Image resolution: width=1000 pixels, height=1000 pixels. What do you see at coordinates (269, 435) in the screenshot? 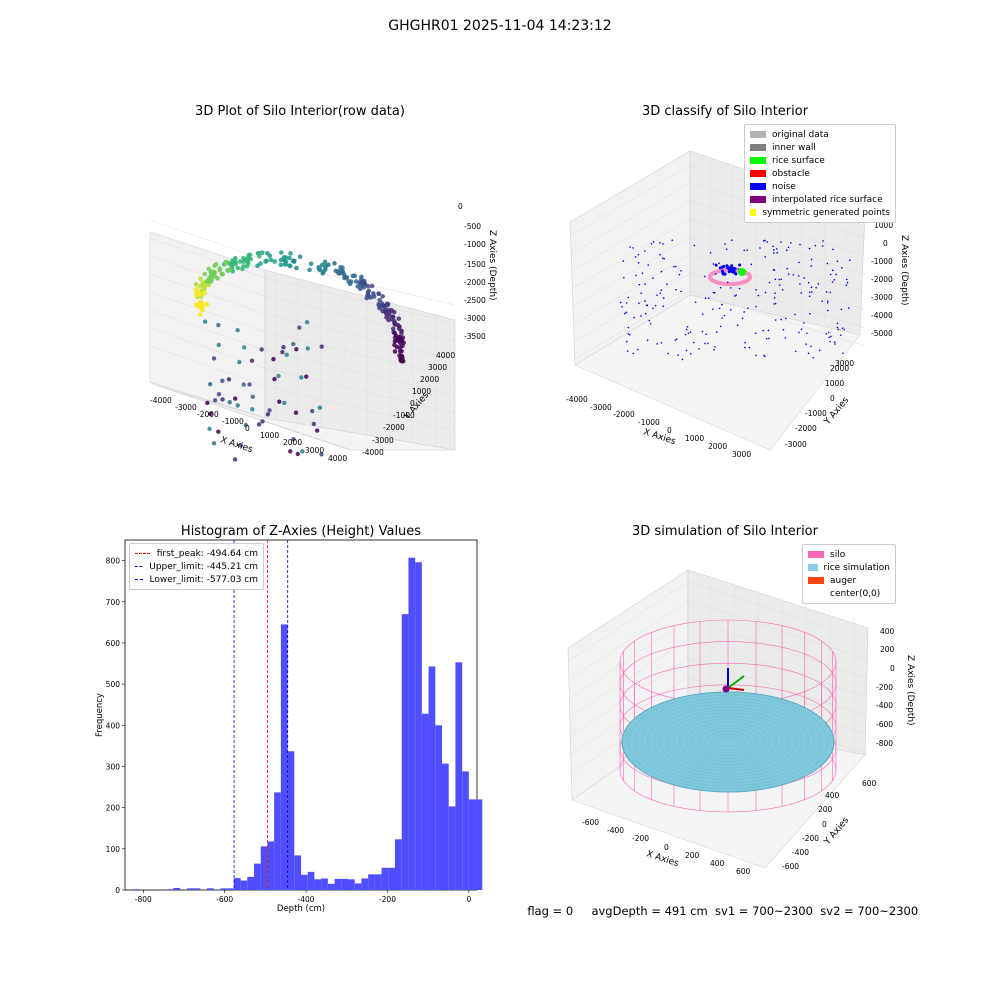
I see `raw-xtick: 1000` at bounding box center [269, 435].